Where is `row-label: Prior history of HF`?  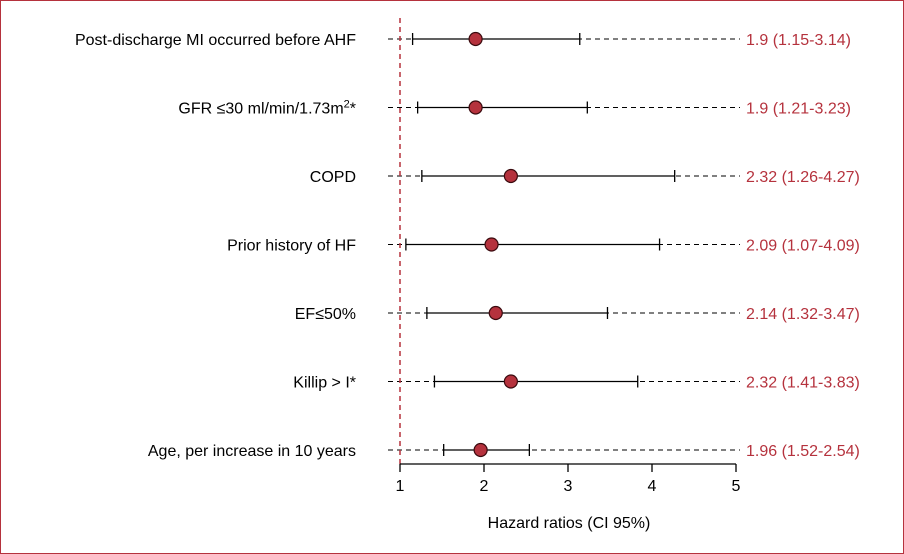 row-label: Prior history of HF is located at coordinates (291, 246).